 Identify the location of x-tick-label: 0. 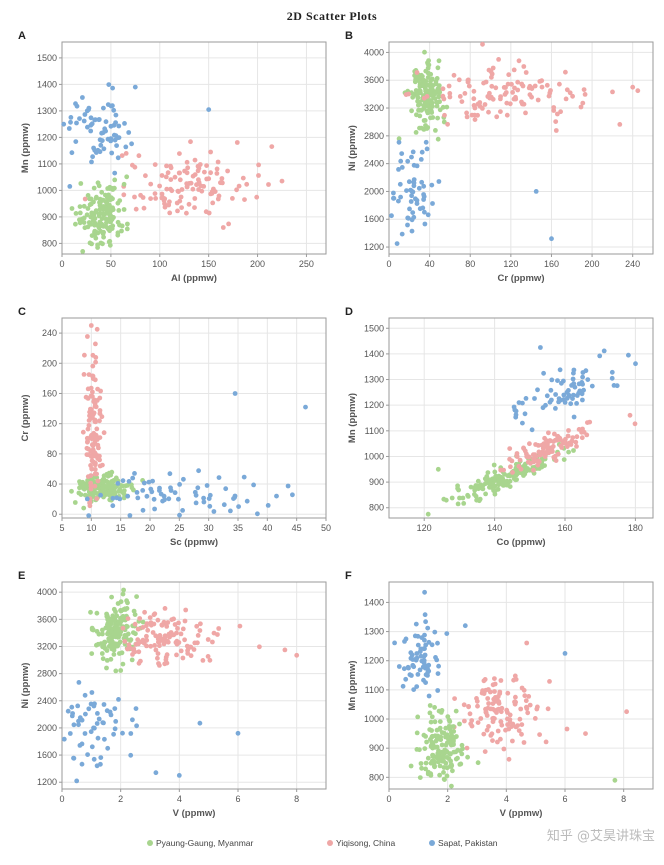
(388, 799).